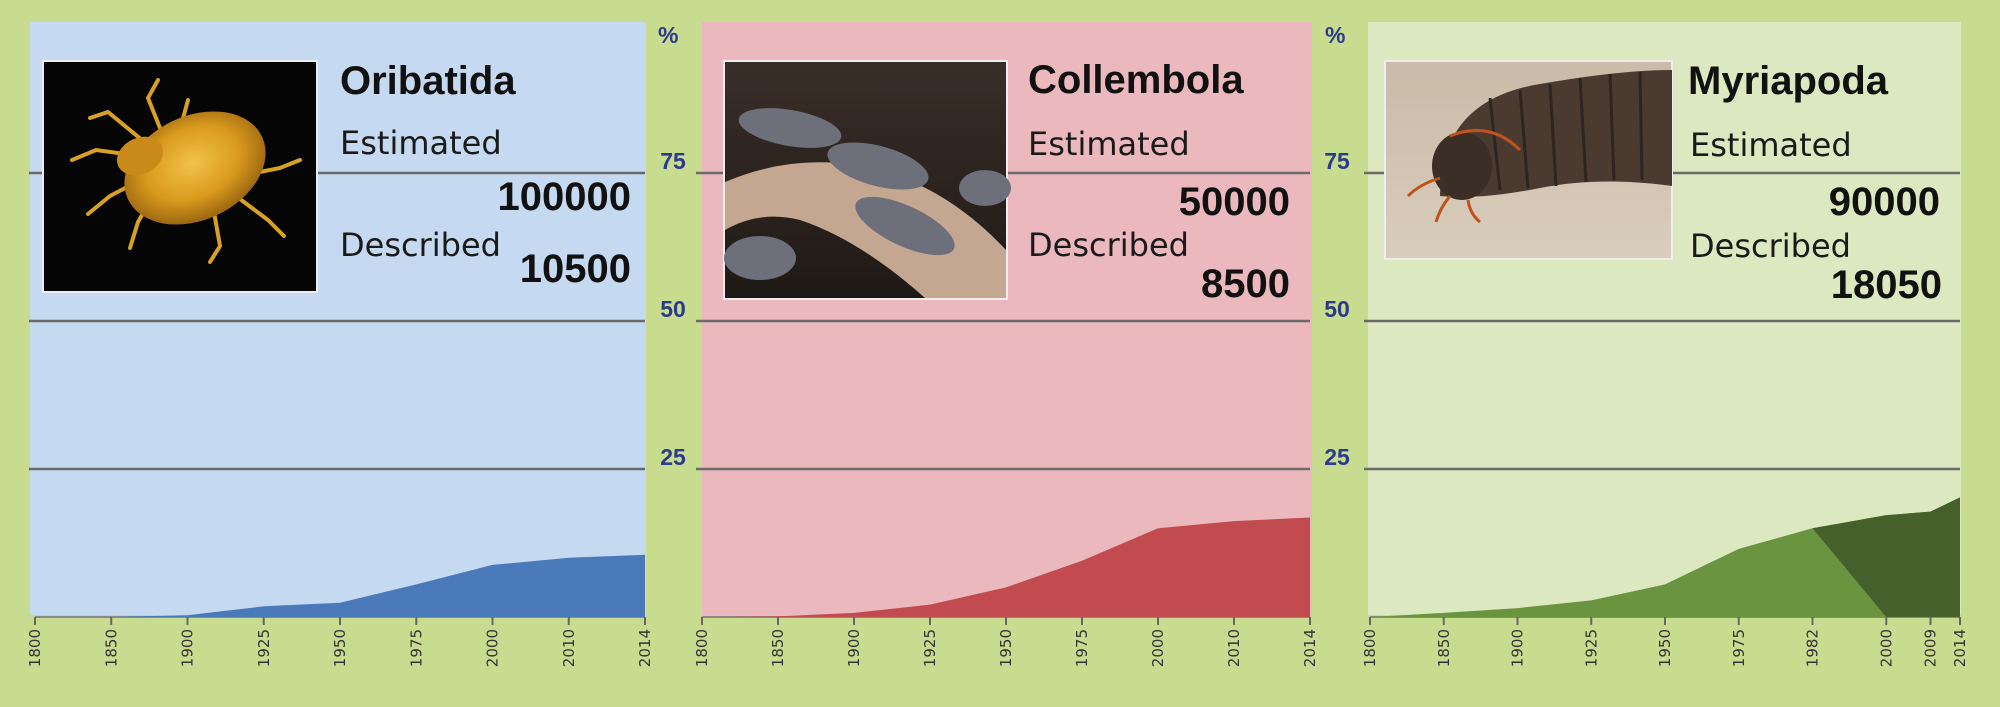 This screenshot has height=707, width=2000. Describe the element at coordinates (1234, 202) in the screenshot. I see `estimated-value: 50000` at that location.